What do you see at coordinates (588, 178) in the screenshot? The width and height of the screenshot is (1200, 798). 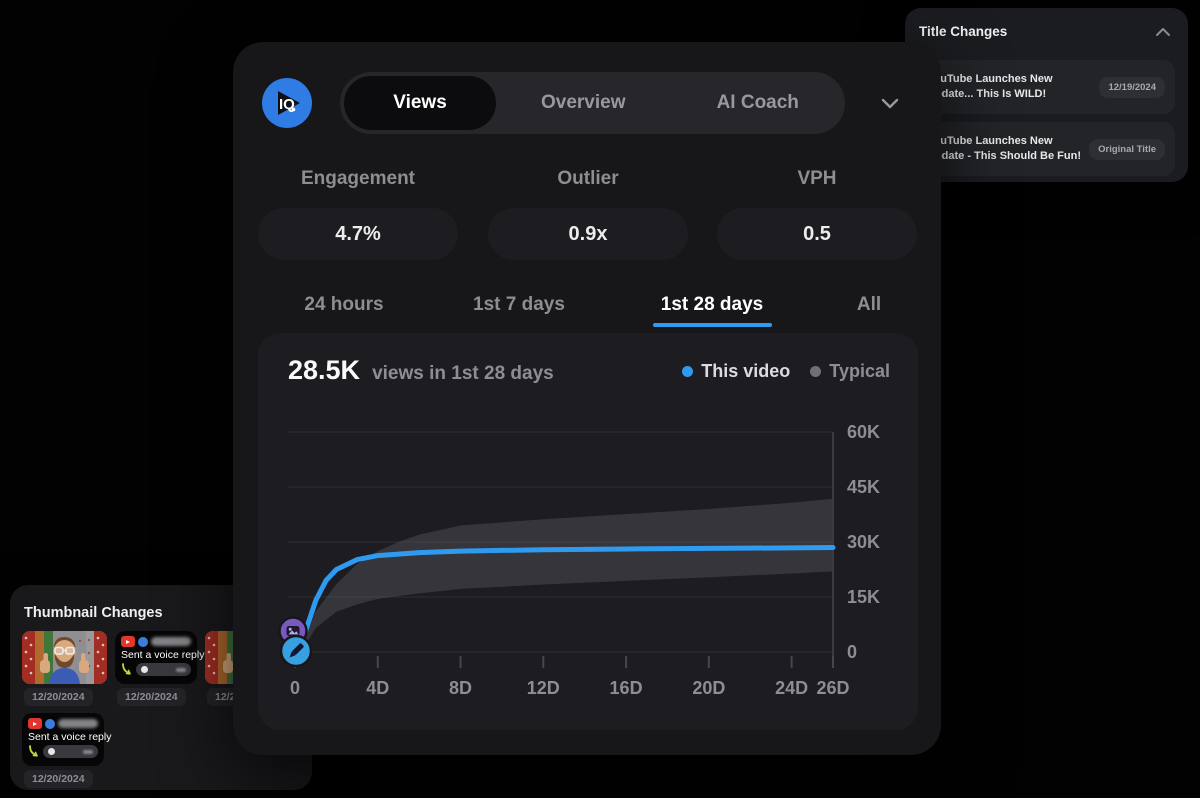 I see `stat-label-outlier: Outlier` at bounding box center [588, 178].